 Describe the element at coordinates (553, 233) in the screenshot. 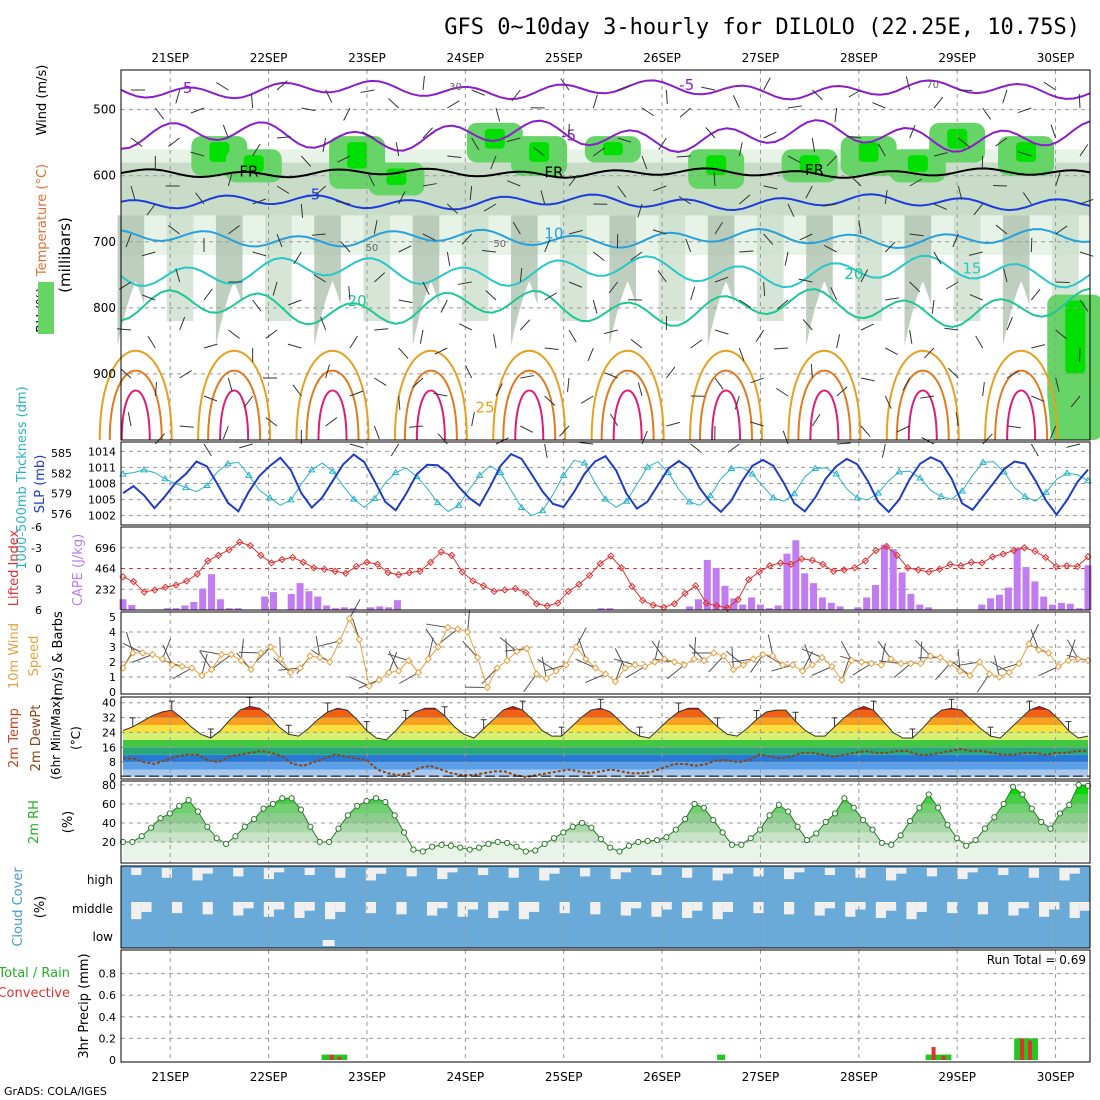

I see `contour-label: 10` at that location.